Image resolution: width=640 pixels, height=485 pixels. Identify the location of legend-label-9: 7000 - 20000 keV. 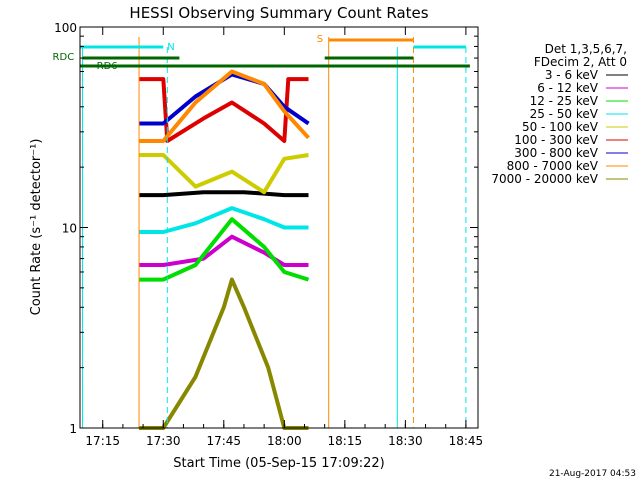
(544, 179).